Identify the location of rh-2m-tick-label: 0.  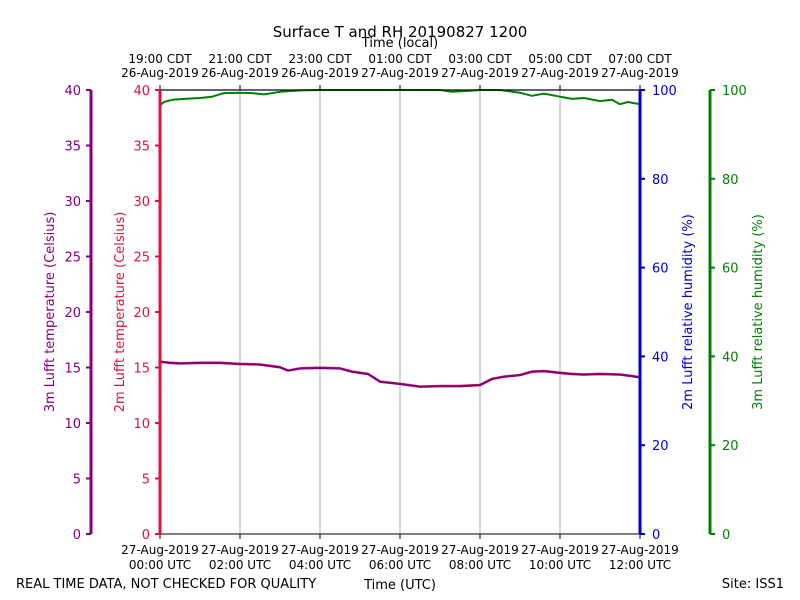
(656, 535).